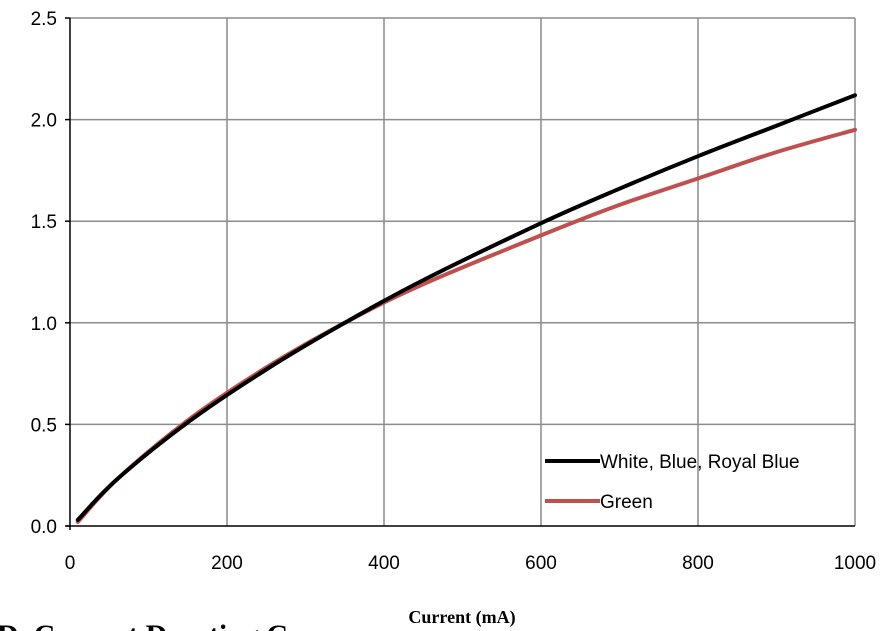 The image size is (880, 631). I want to click on x-tick-labels: 0 200 400 600 800 1000, so click(470, 563).